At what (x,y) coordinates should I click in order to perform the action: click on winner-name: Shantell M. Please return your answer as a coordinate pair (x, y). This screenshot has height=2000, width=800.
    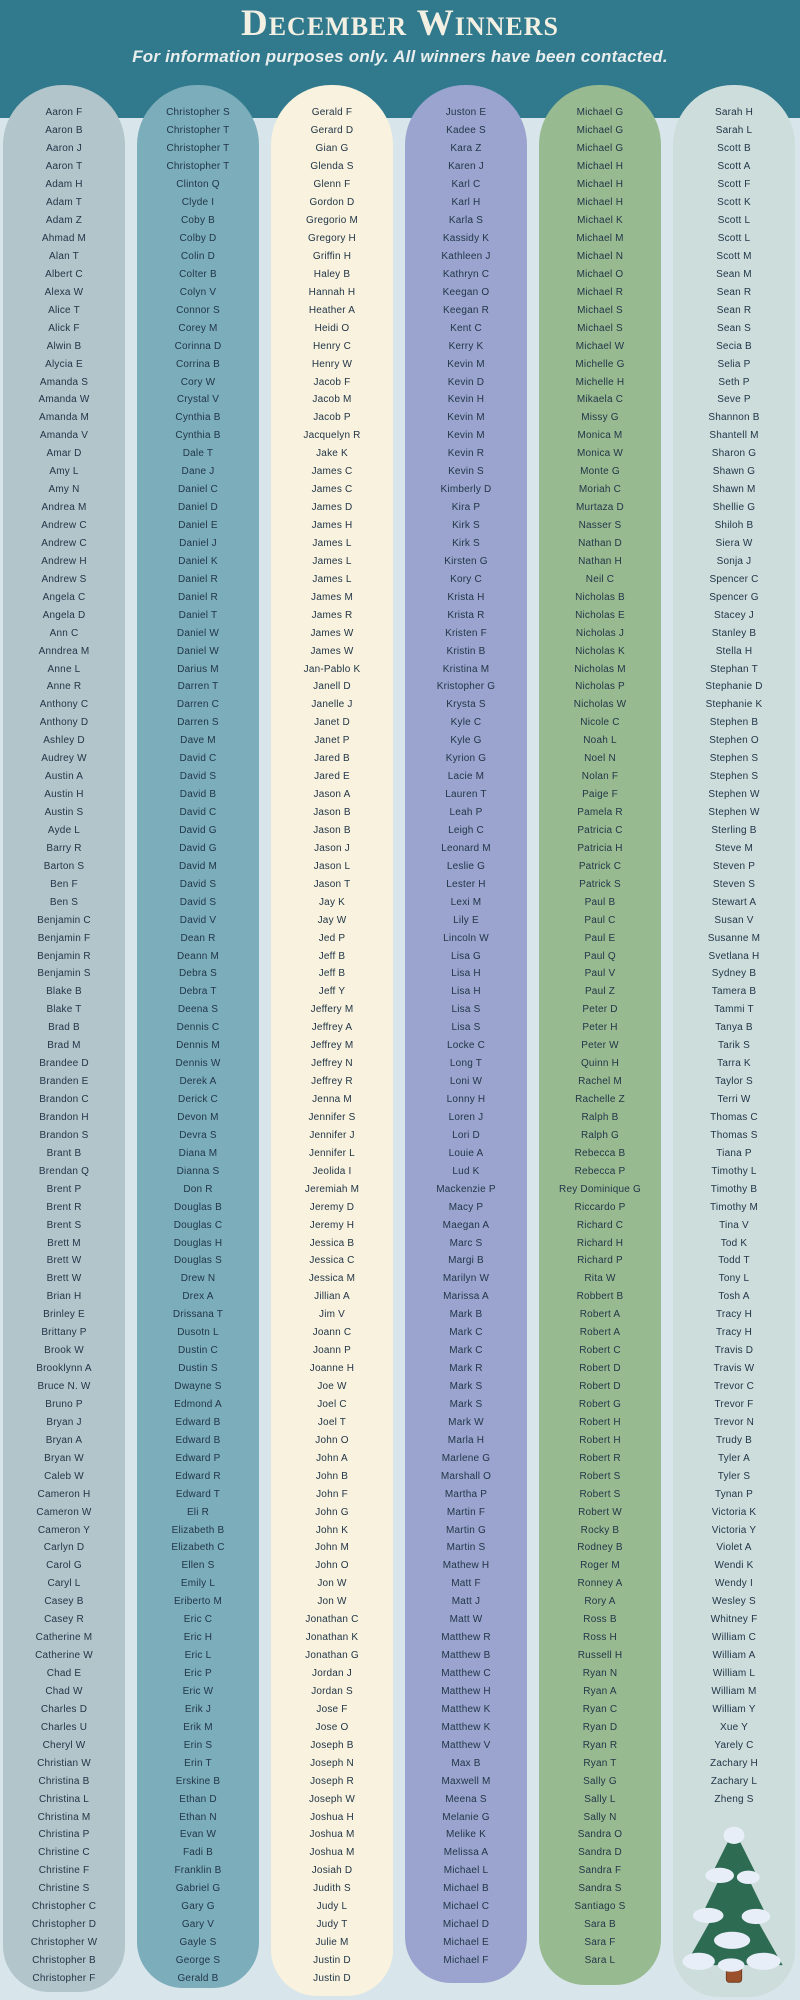
    Looking at the image, I should click on (734, 436).